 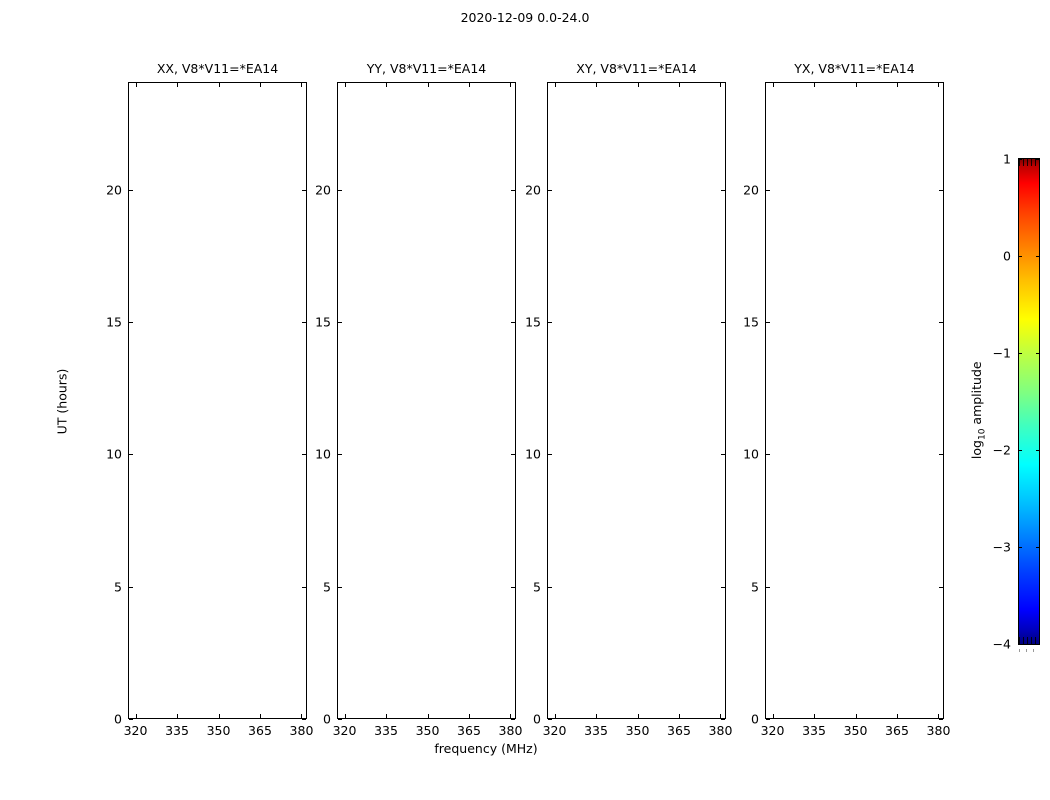 What do you see at coordinates (636, 68) in the screenshot?
I see `panel-title-xy: XY, V8*V11=*EA14` at bounding box center [636, 68].